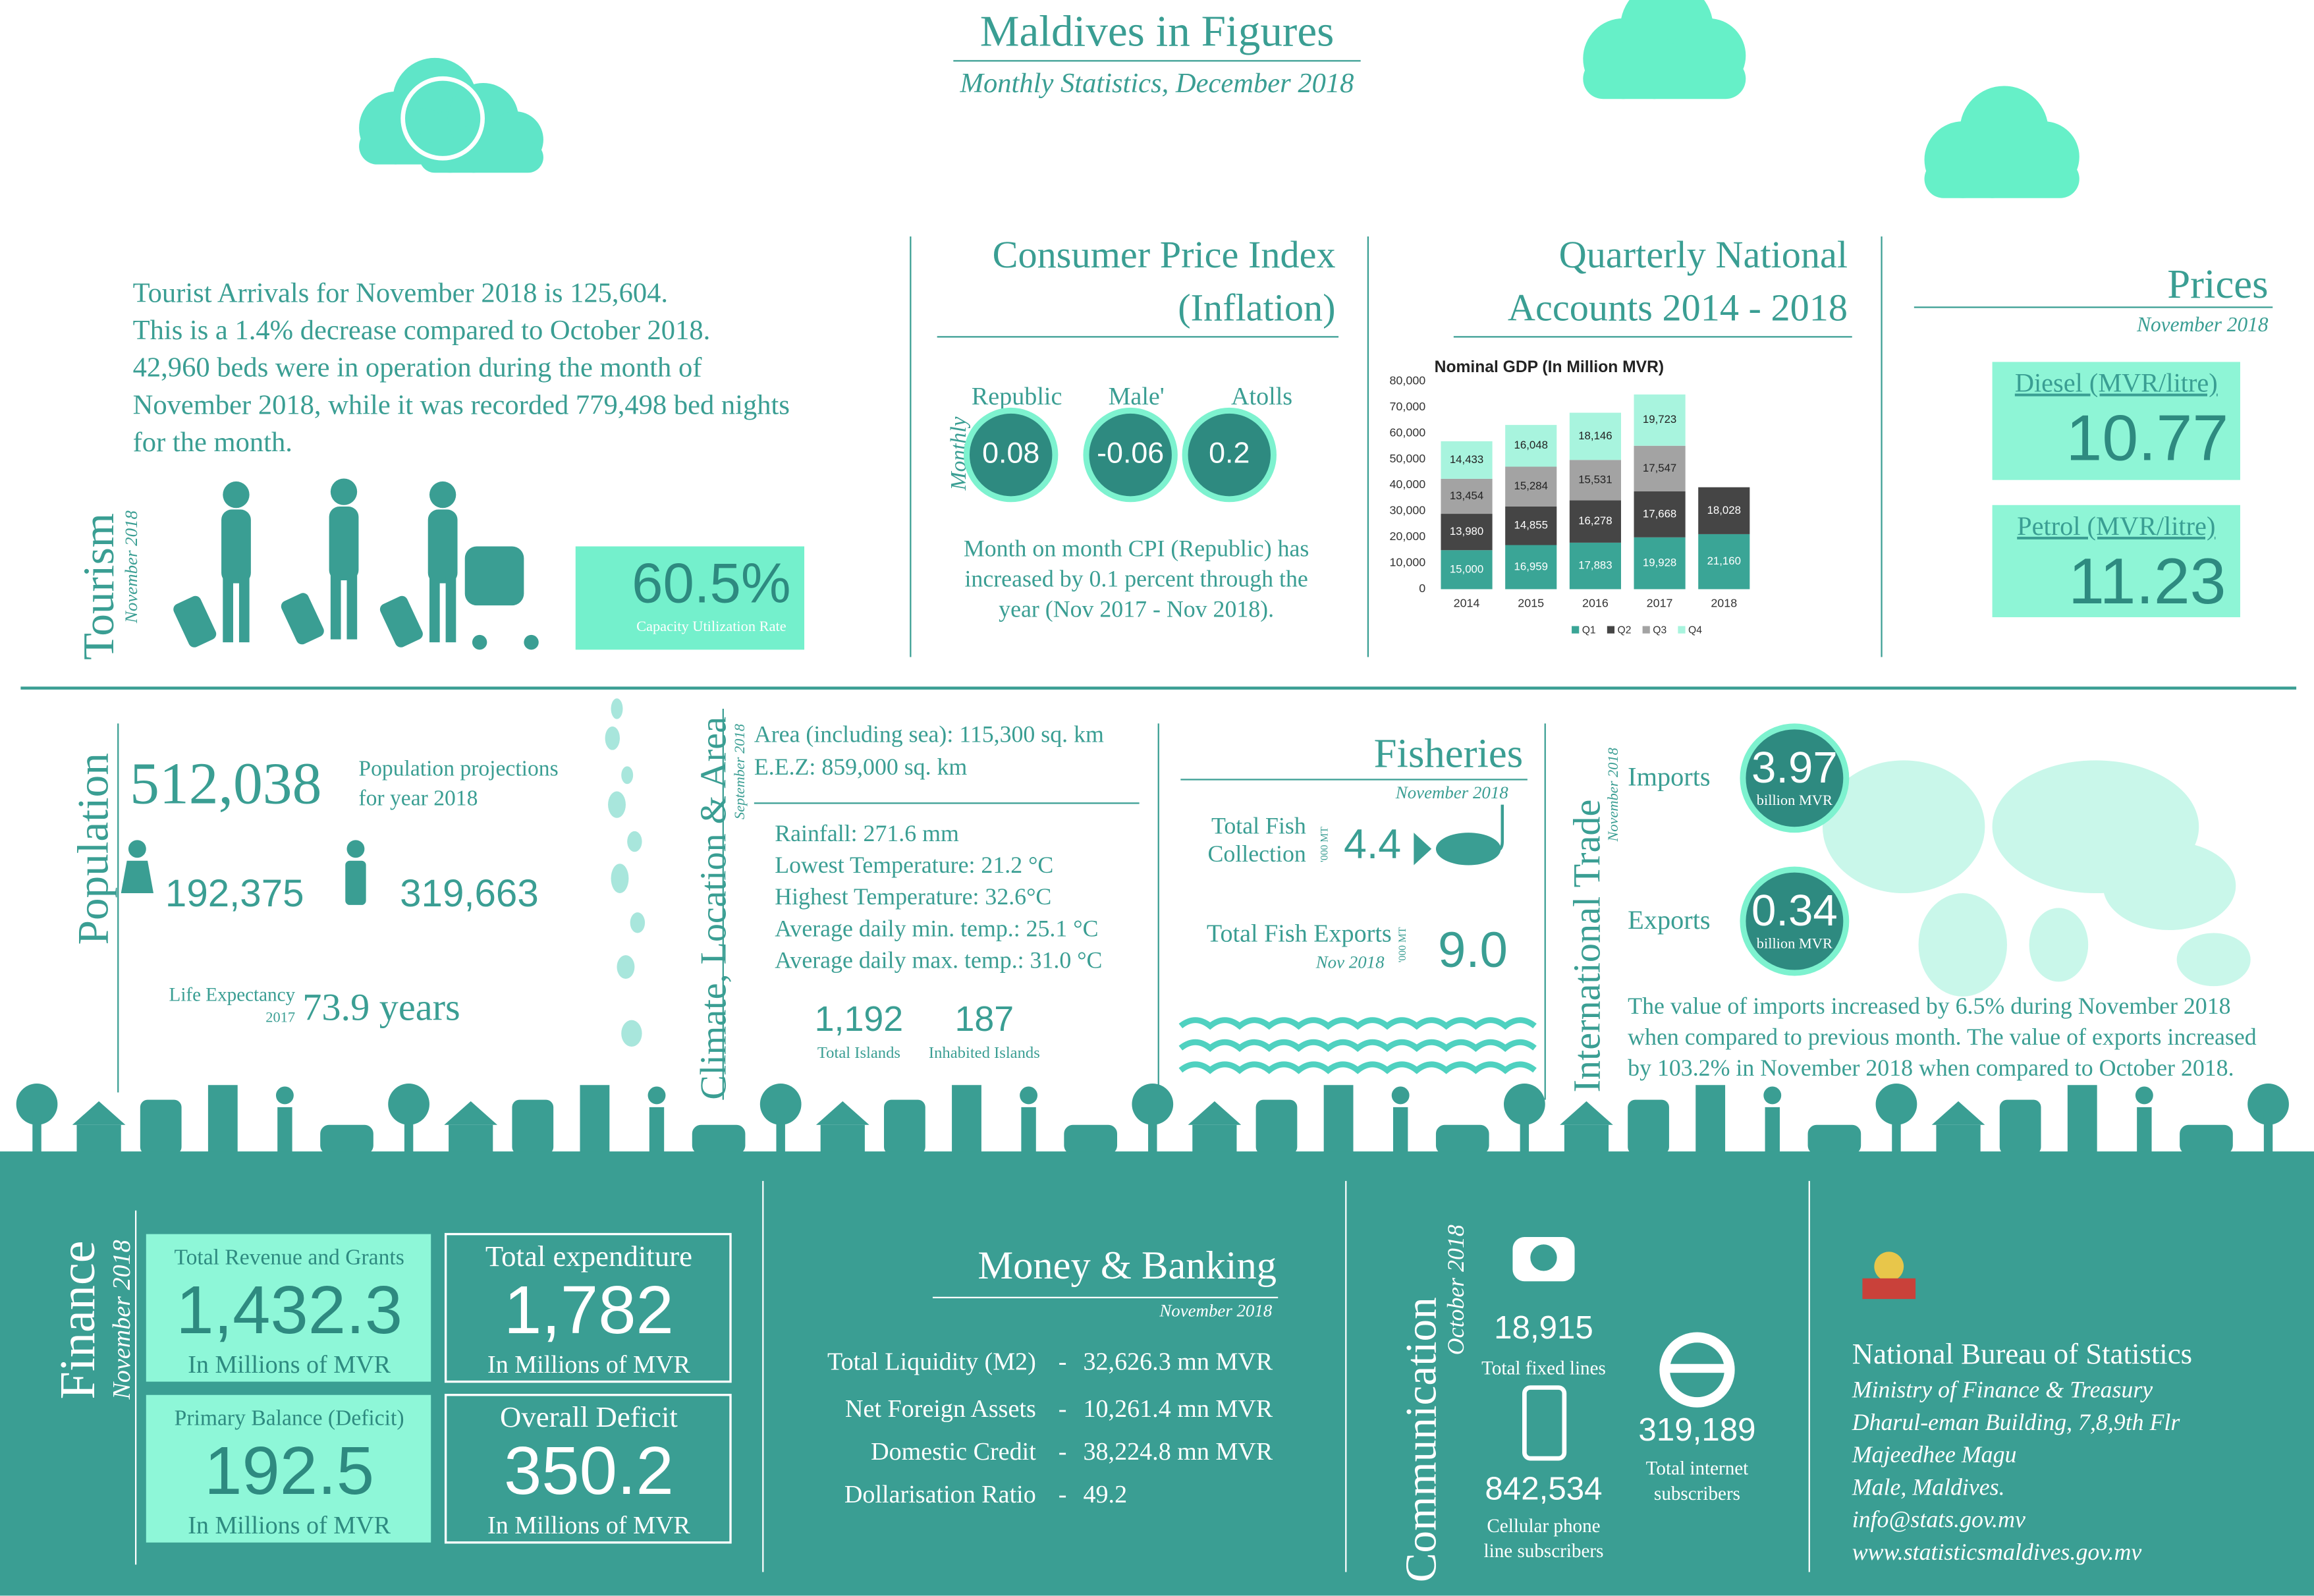 The height and width of the screenshot is (1596, 2314). I want to click on banking-label: Dollarisation Ratio, so click(940, 1494).